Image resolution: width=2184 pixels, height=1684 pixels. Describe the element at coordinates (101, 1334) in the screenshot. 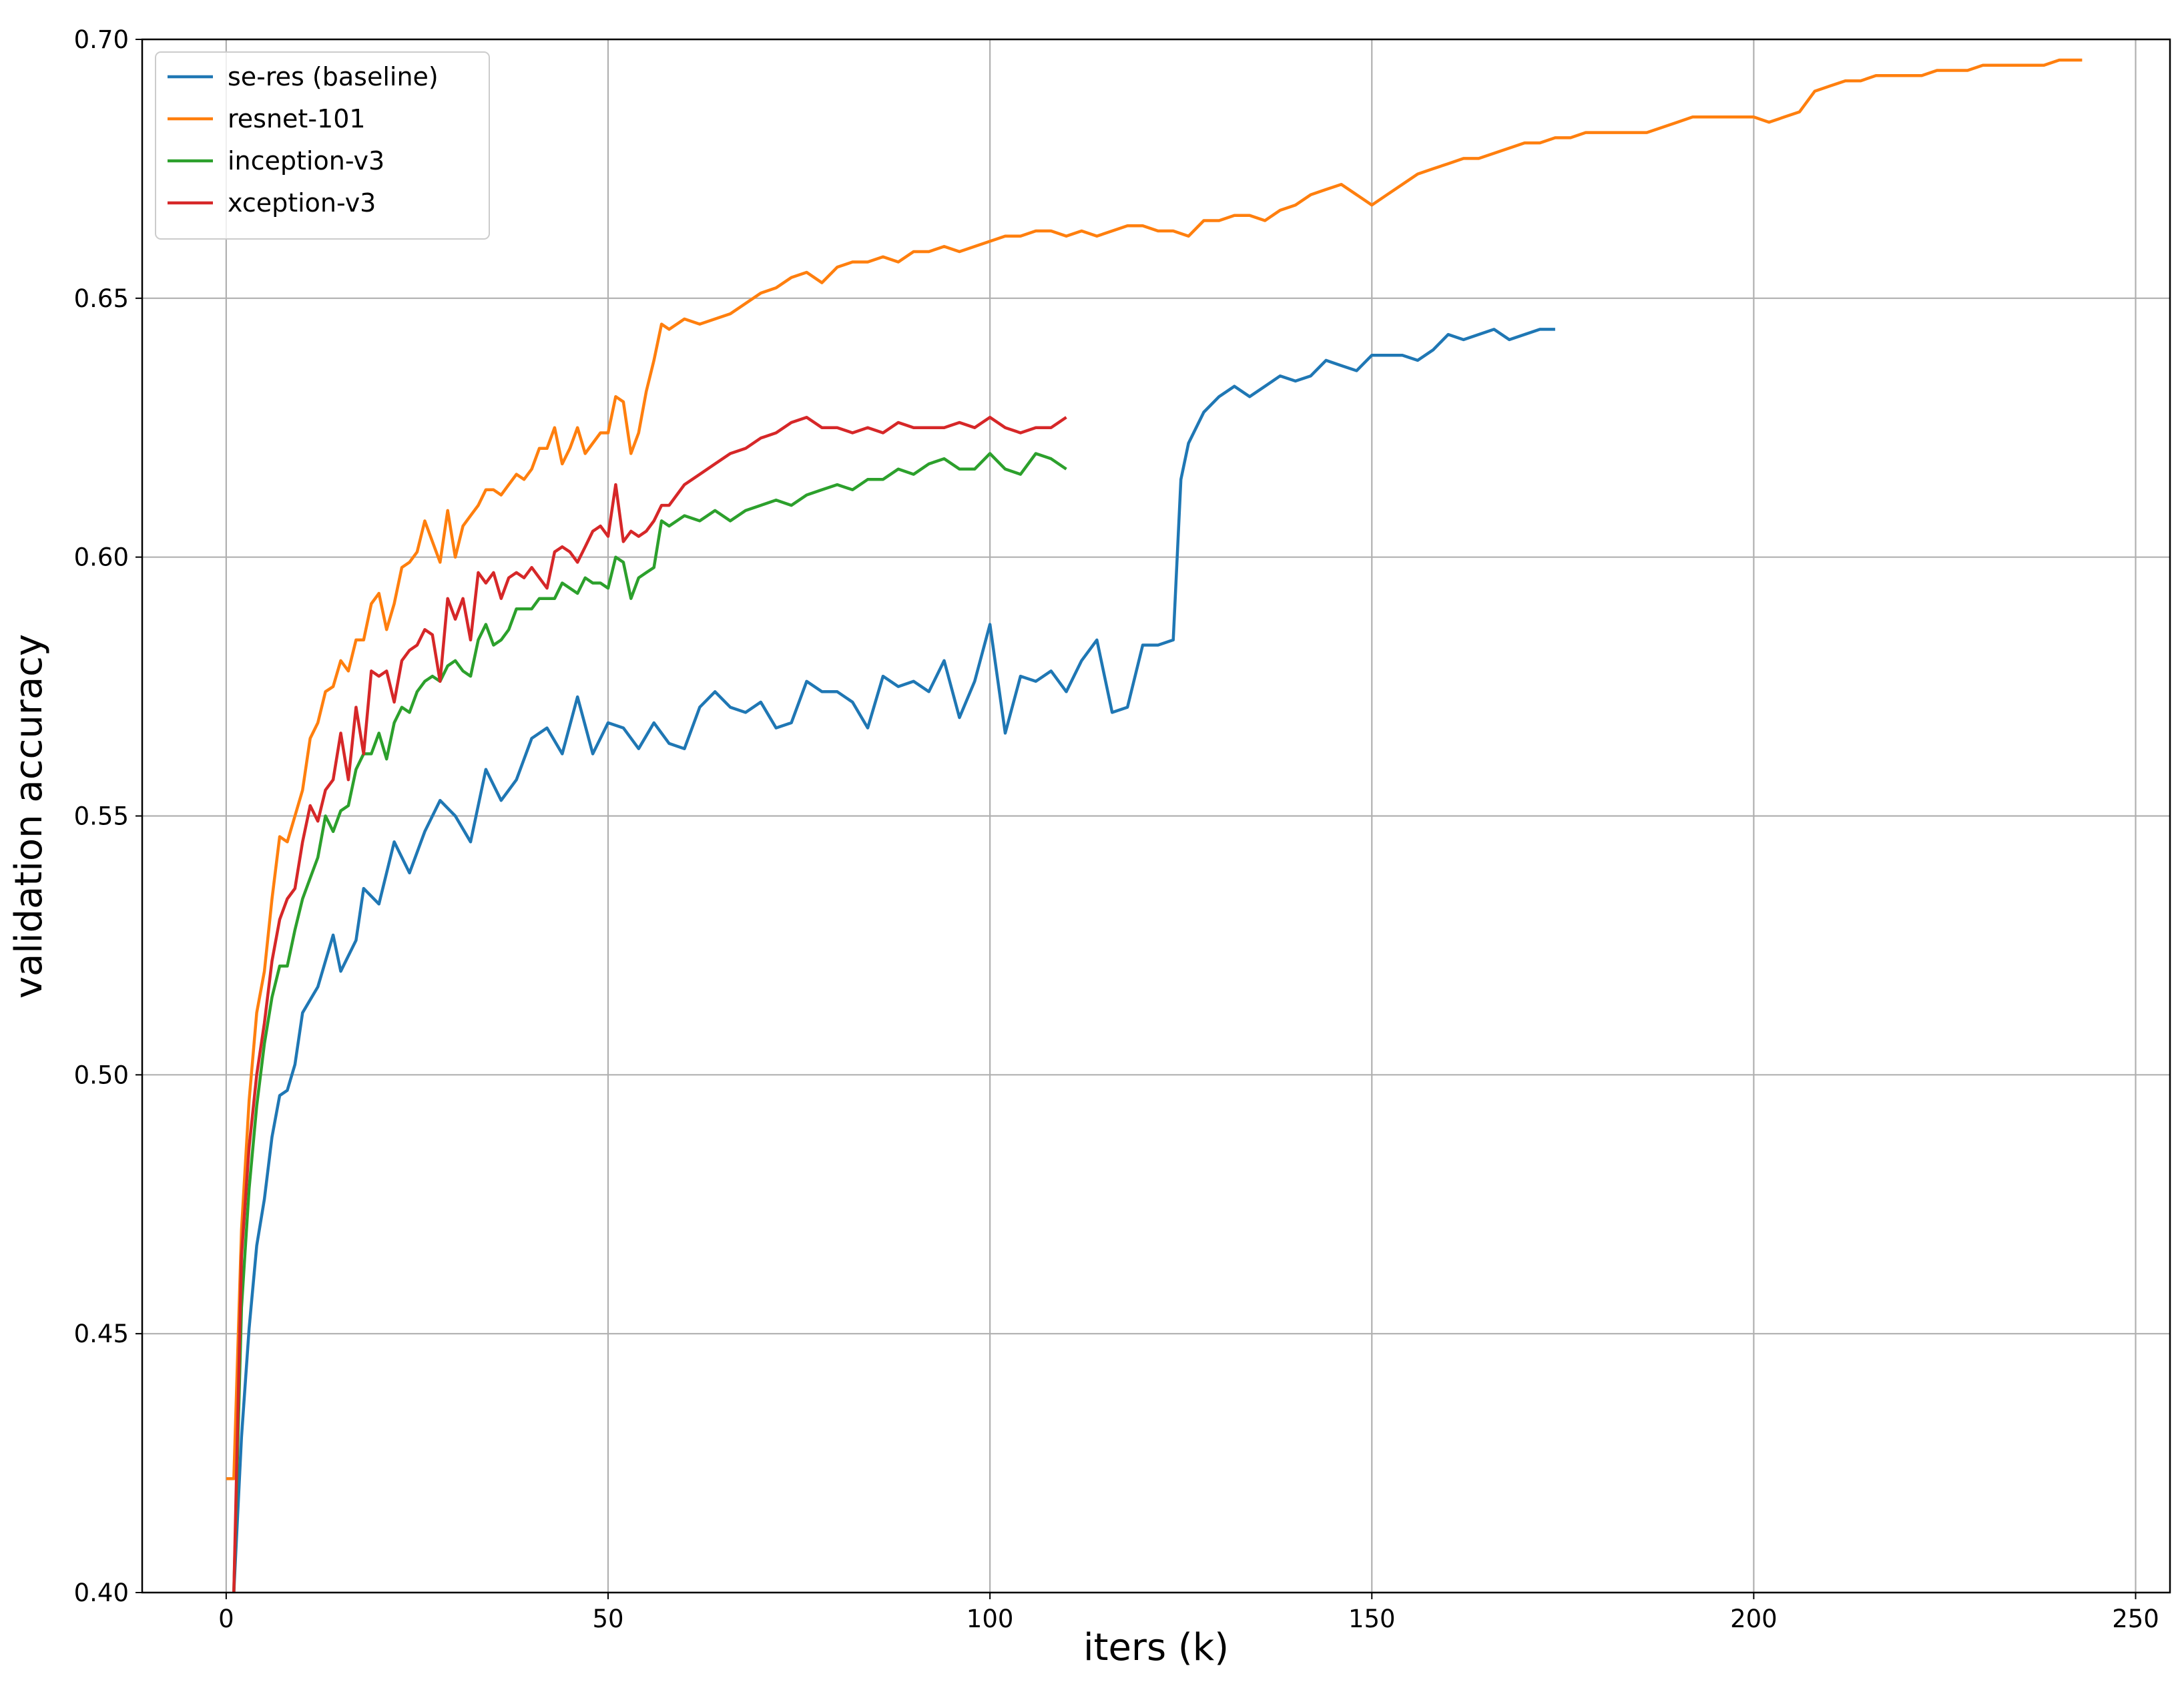

I see `y-tick-label: 0.45` at that location.